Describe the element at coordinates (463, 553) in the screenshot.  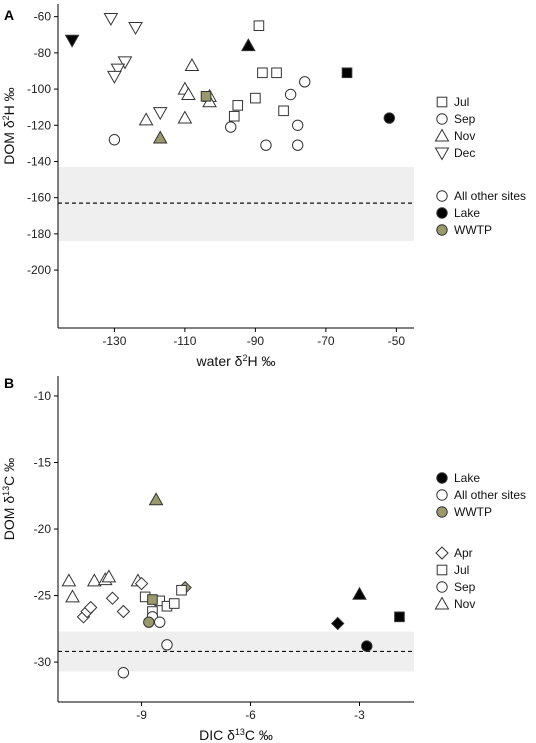
I see `legend-label: Apr` at that location.